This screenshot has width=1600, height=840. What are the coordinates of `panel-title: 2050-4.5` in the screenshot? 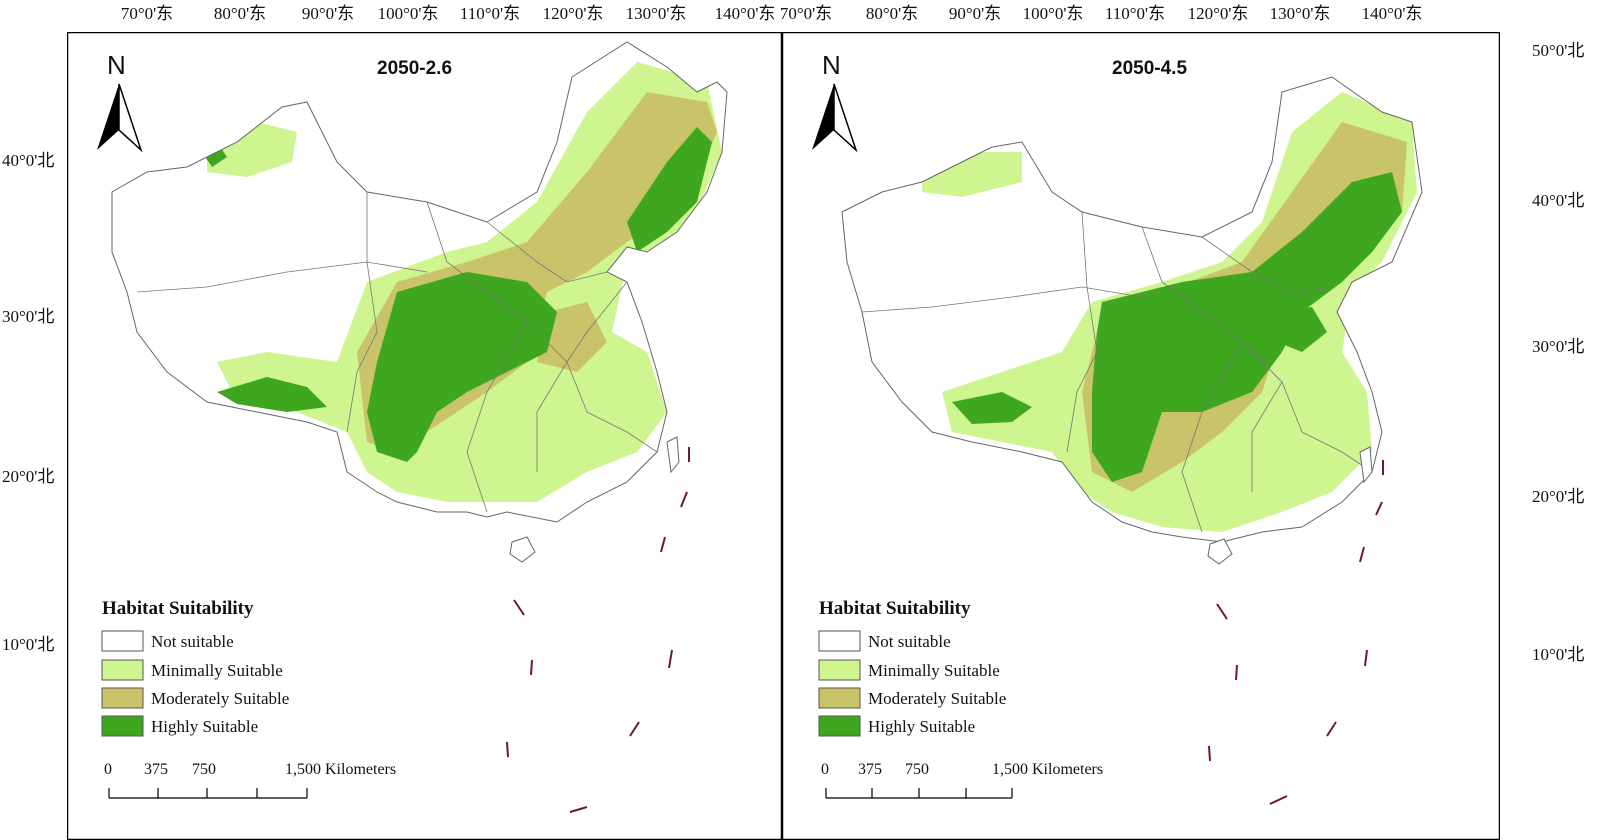 It's located at (1150, 68).